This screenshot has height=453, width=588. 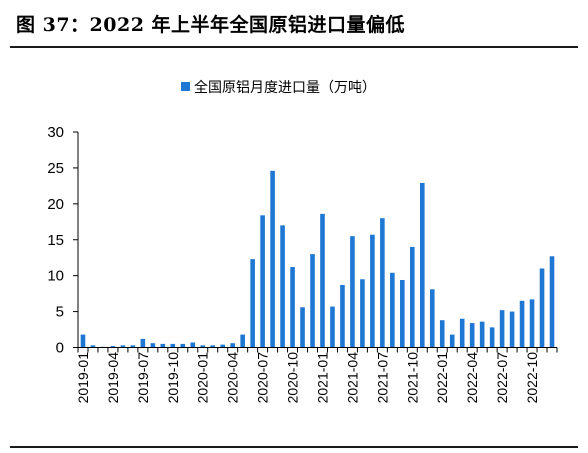 I want to click on y-tick-label: 5, so click(x=60, y=312).